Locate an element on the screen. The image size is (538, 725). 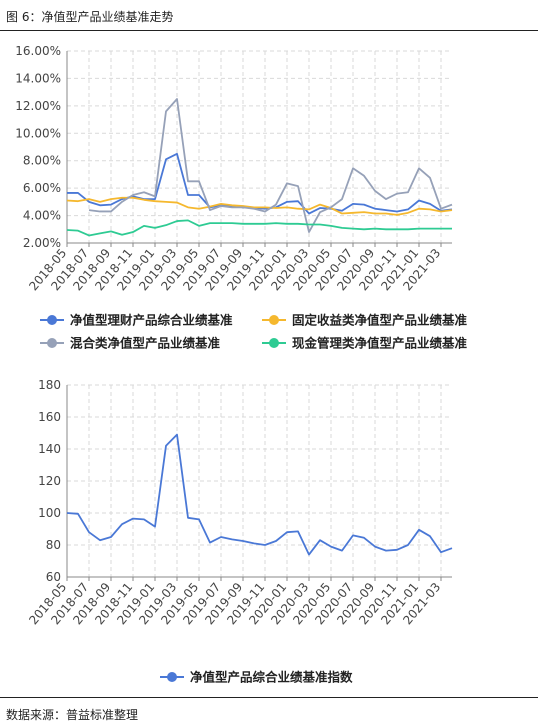
y-tick-label: 4.00% is located at coordinates (42, 216).